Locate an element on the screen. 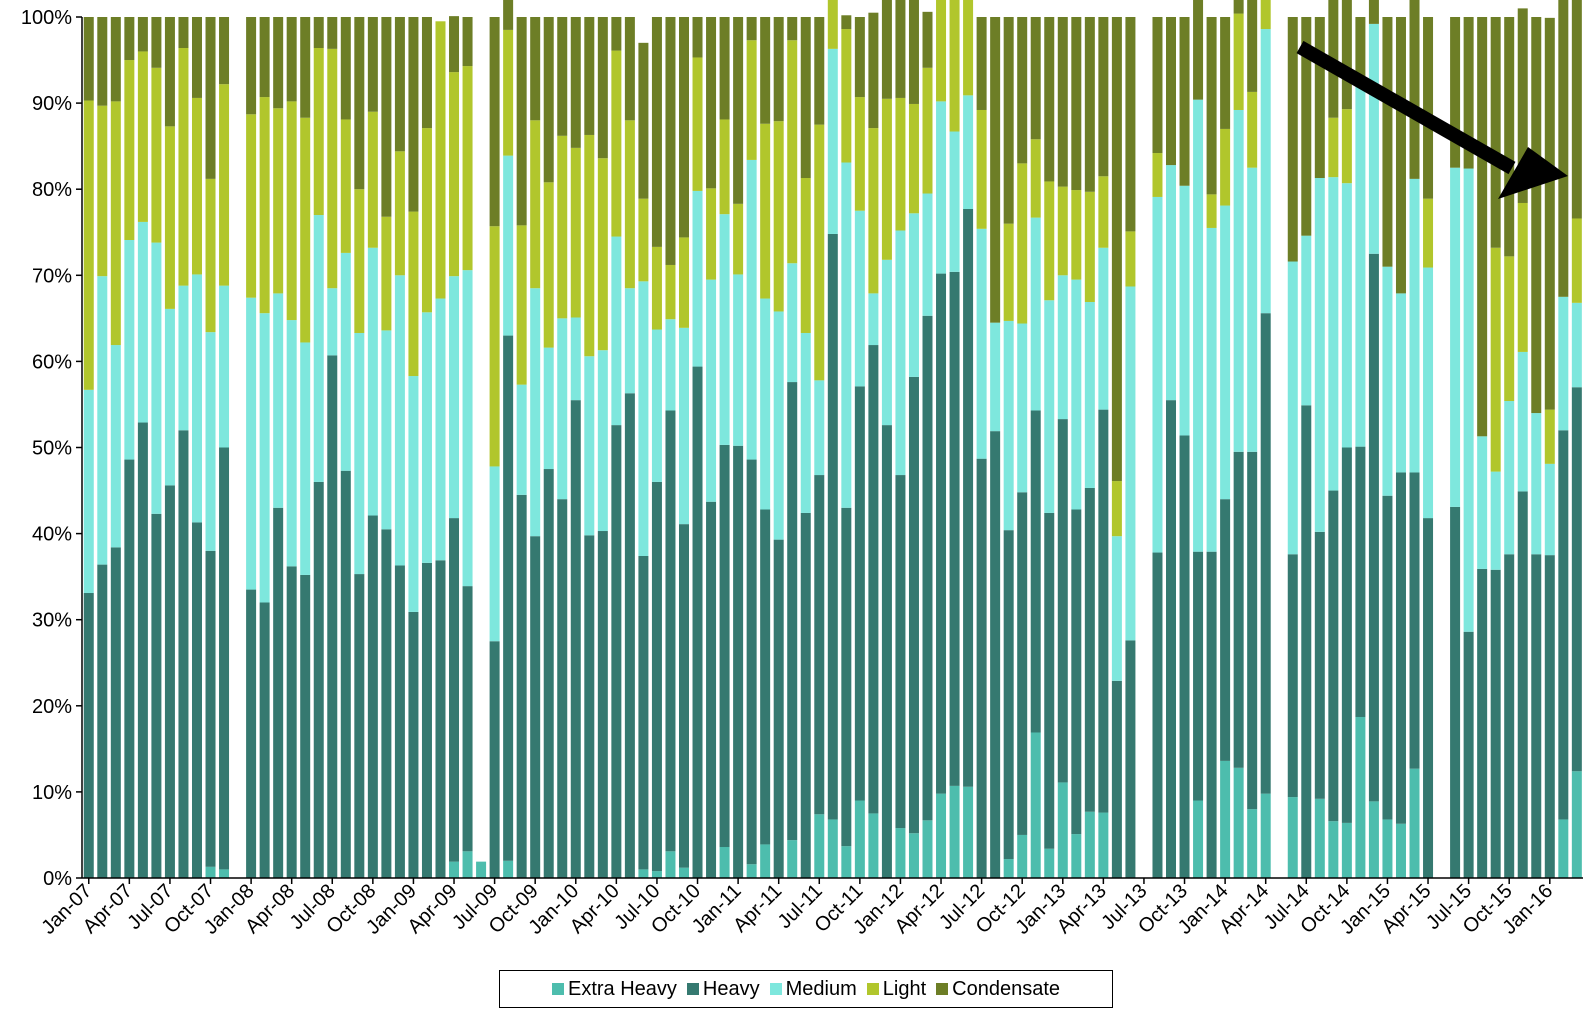 This screenshot has width=1583, height=1018. y-tick-label: 60% is located at coordinates (52, 362).